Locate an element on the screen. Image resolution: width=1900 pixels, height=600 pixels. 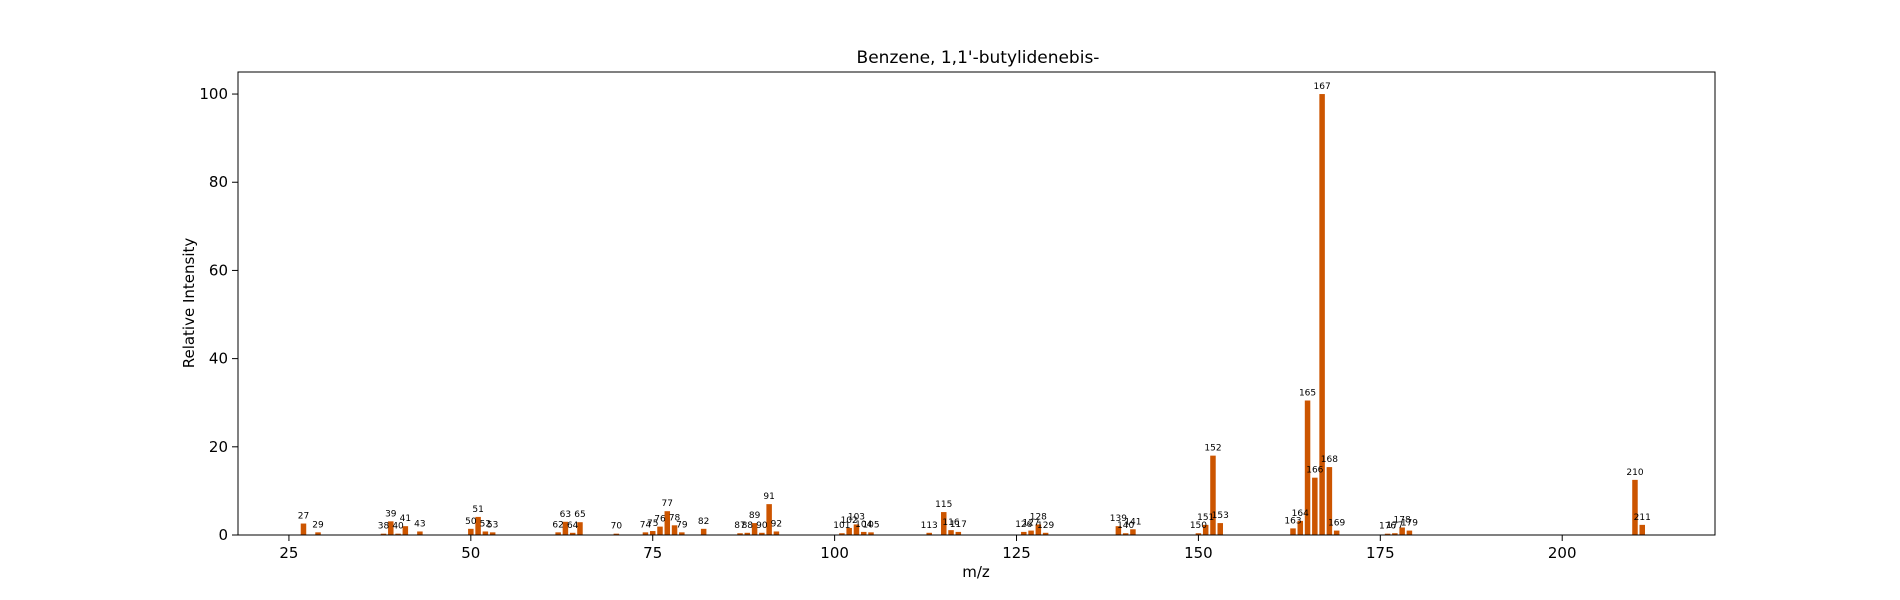
x-tick-label: 200 is located at coordinates (1562, 553).